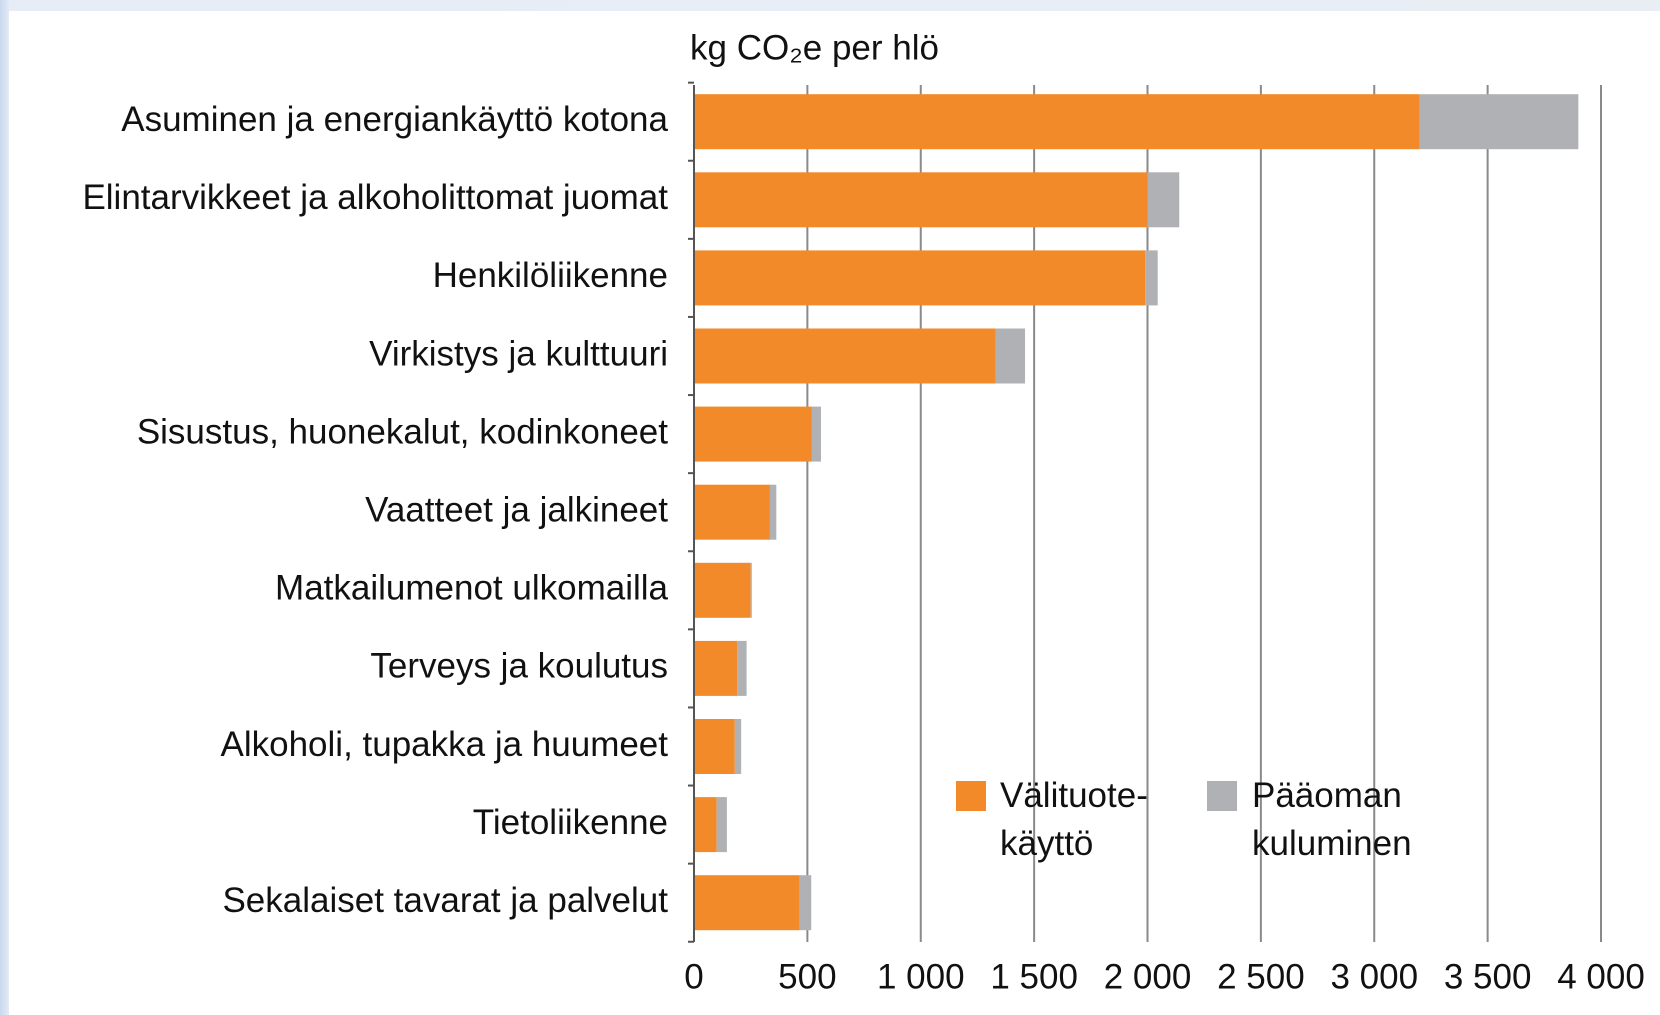 Image resolution: width=1660 pixels, height=1015 pixels. I want to click on y-tick-label: Elintarvikkeet ja alkoholittomat juomat, so click(375, 197).